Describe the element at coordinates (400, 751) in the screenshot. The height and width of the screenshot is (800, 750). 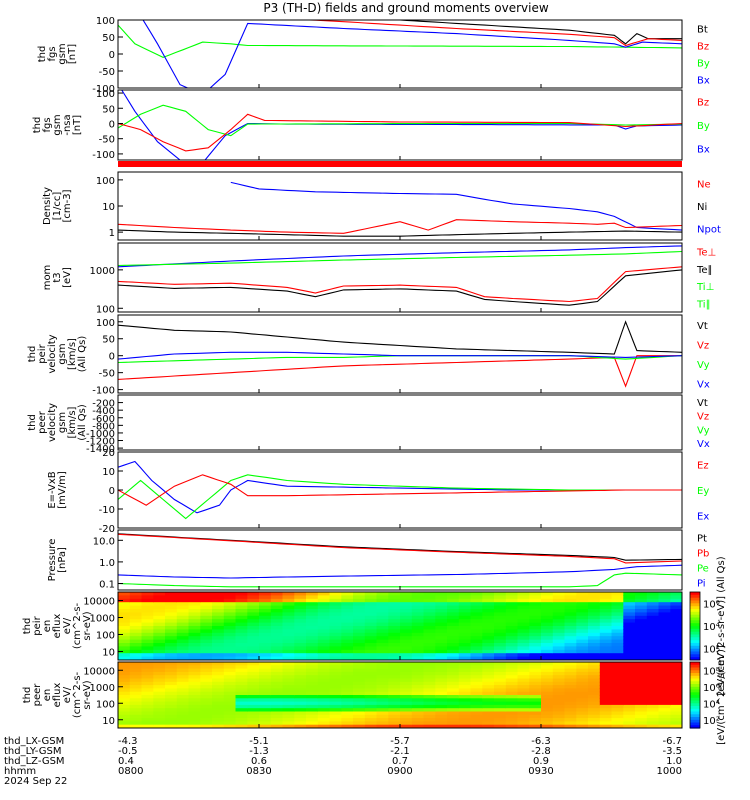
I see `x-tick-label: -2.1` at that location.